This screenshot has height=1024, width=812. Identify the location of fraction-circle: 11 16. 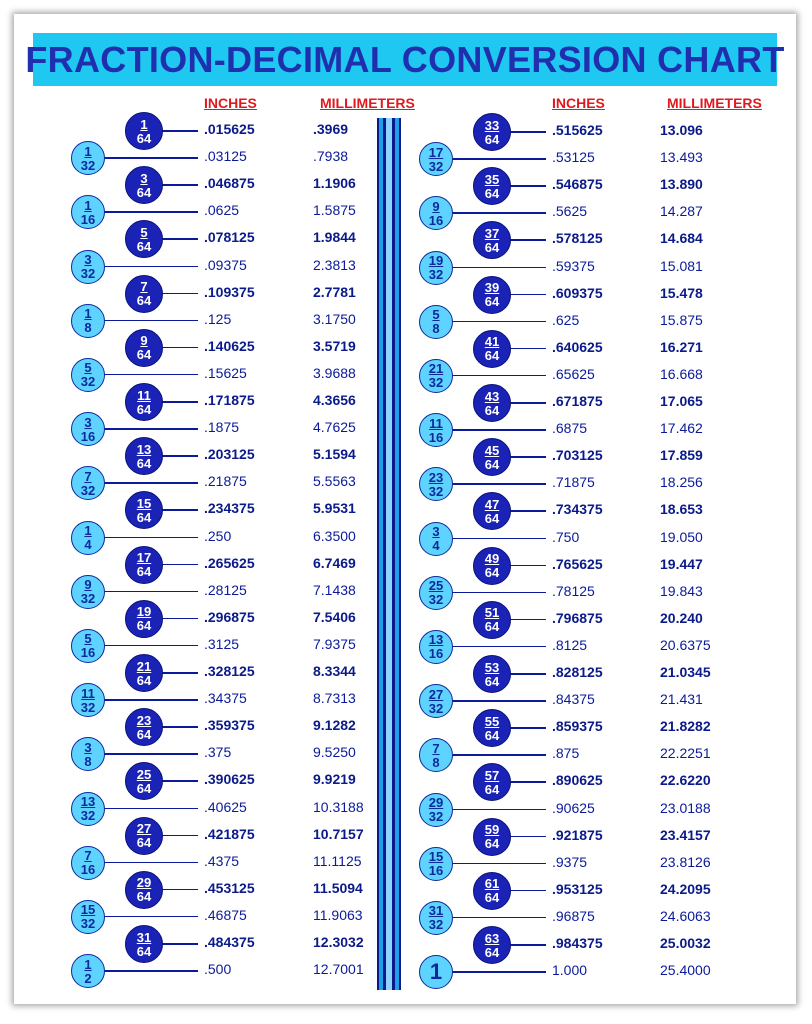
(436, 430).